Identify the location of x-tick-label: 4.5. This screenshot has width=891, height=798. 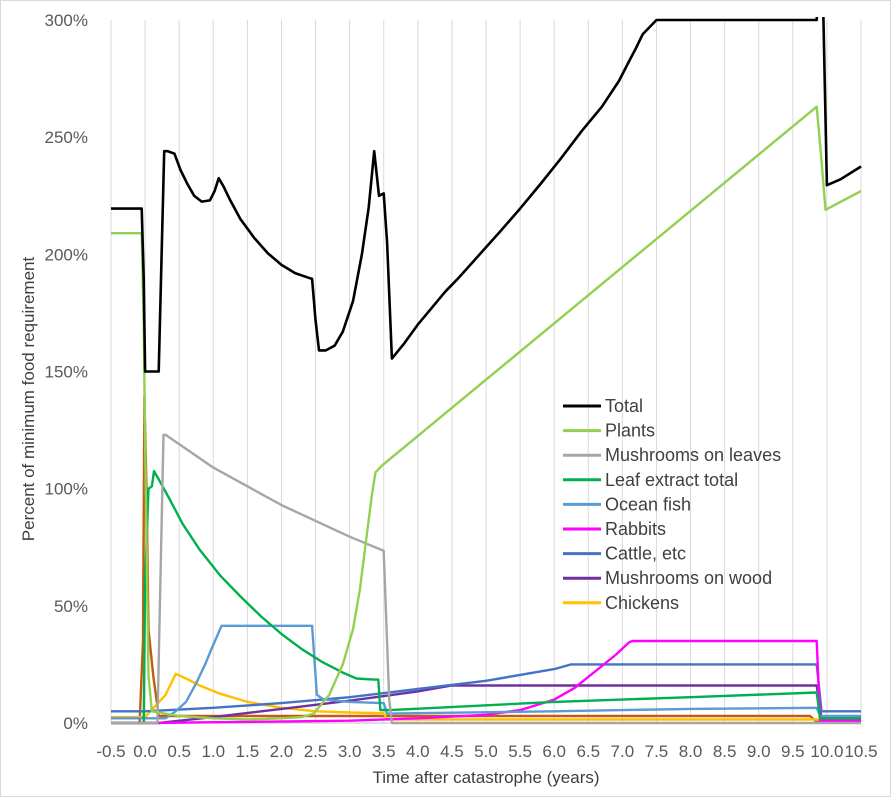
(452, 751).